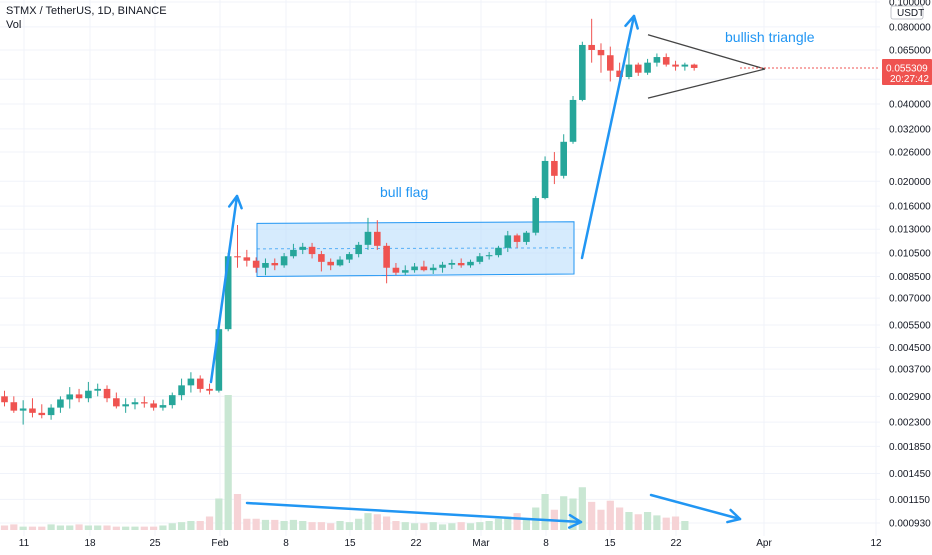 This screenshot has width=932, height=555. Describe the element at coordinates (910, 153) in the screenshot. I see `y-tick-label: 0.026000` at that location.